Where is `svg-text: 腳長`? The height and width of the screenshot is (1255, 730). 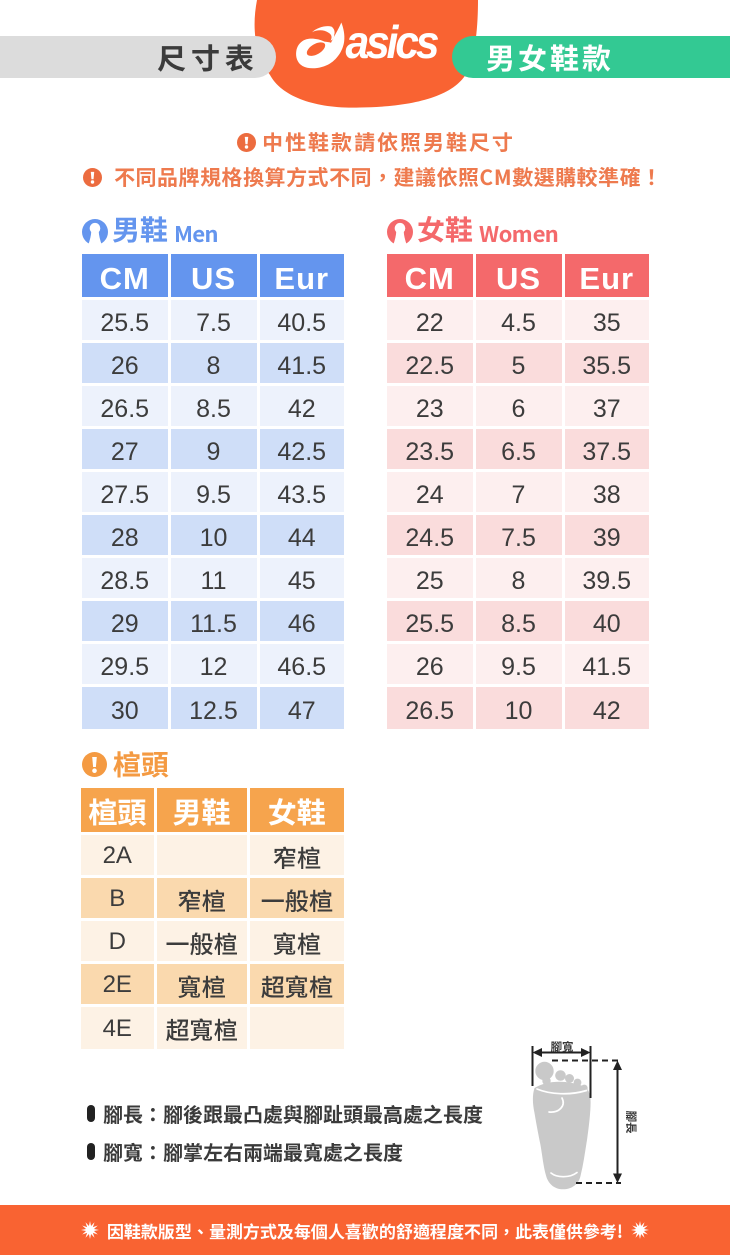 svg-text: 腳長 is located at coordinates (631, 1122).